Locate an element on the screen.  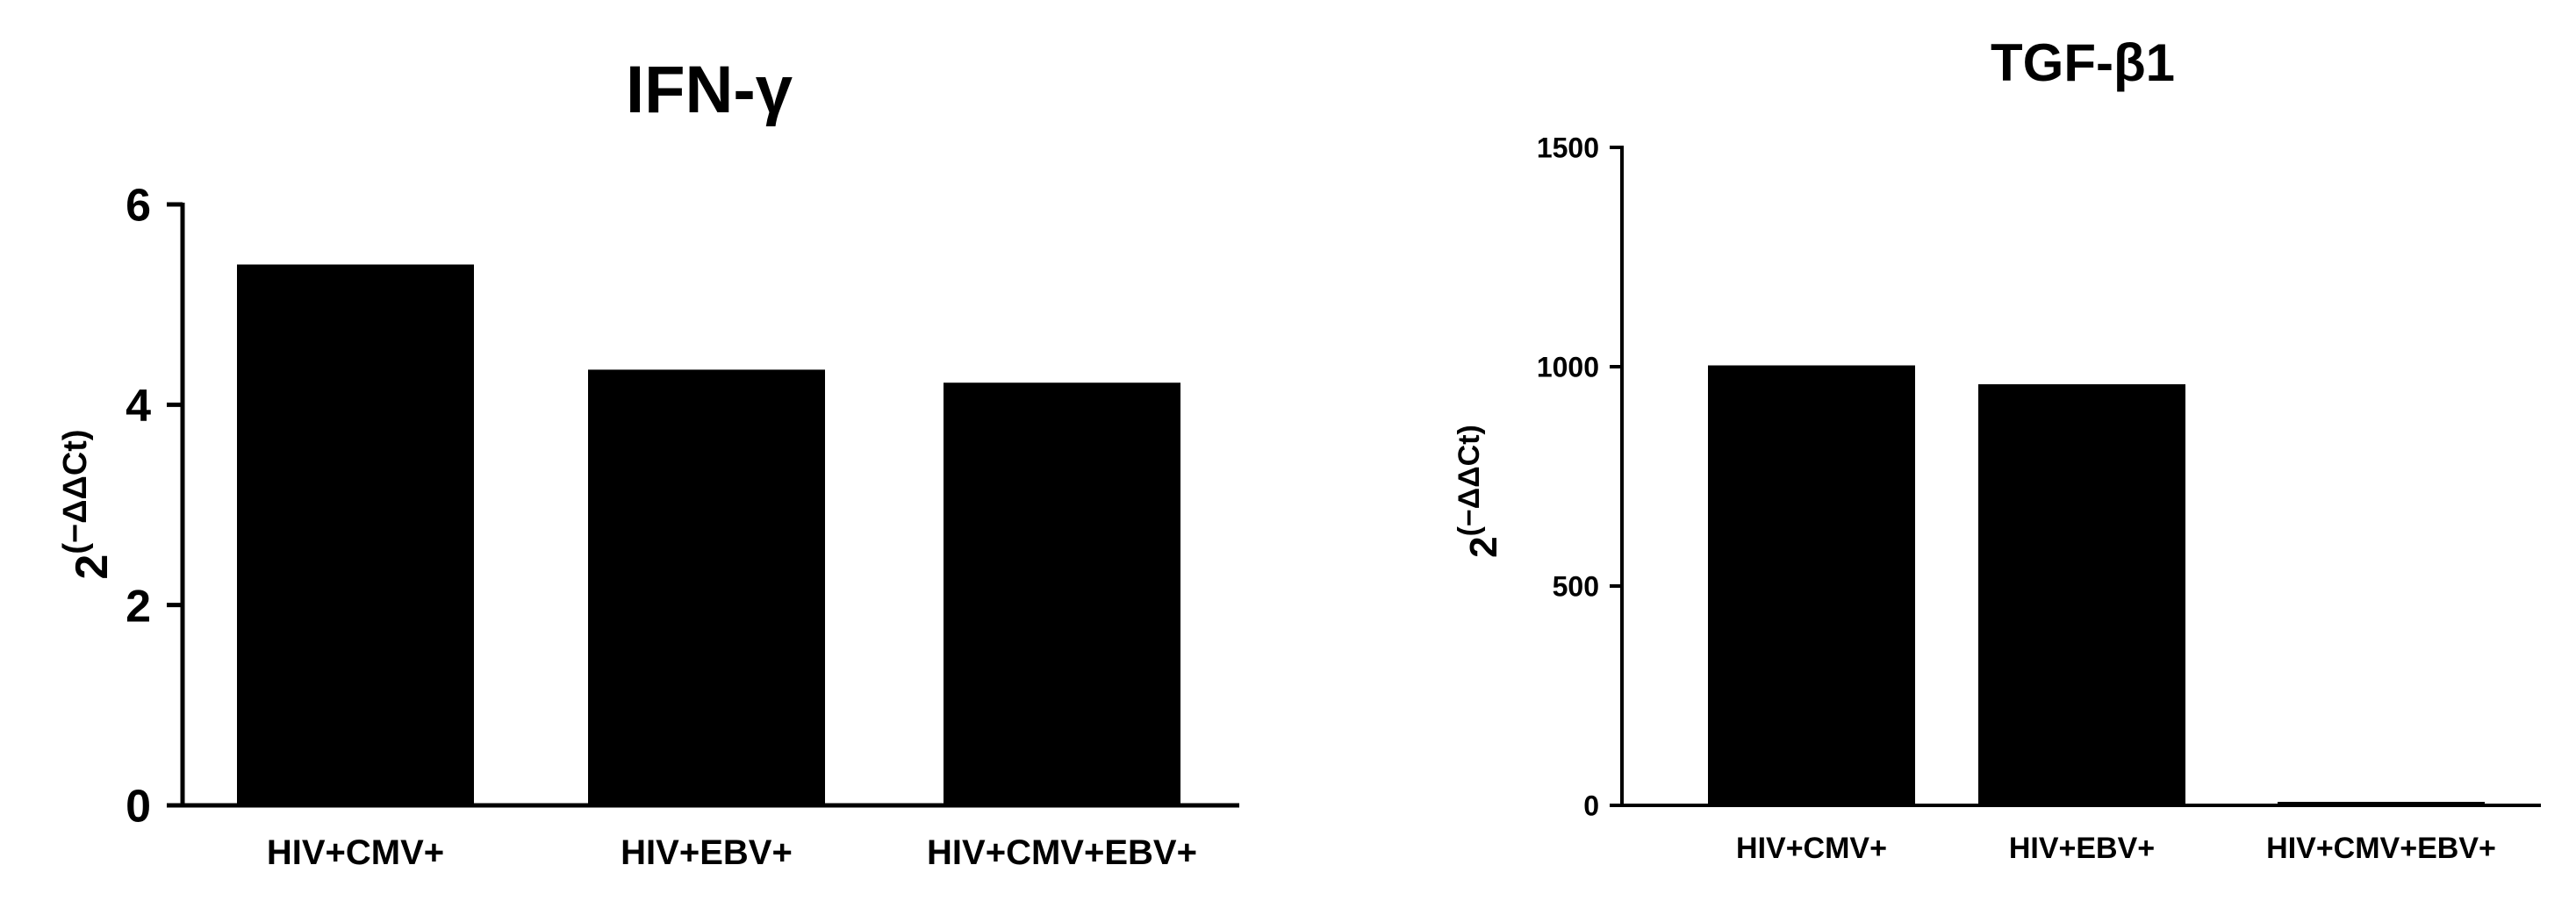
y-tick-label: 2 is located at coordinates (138, 606).